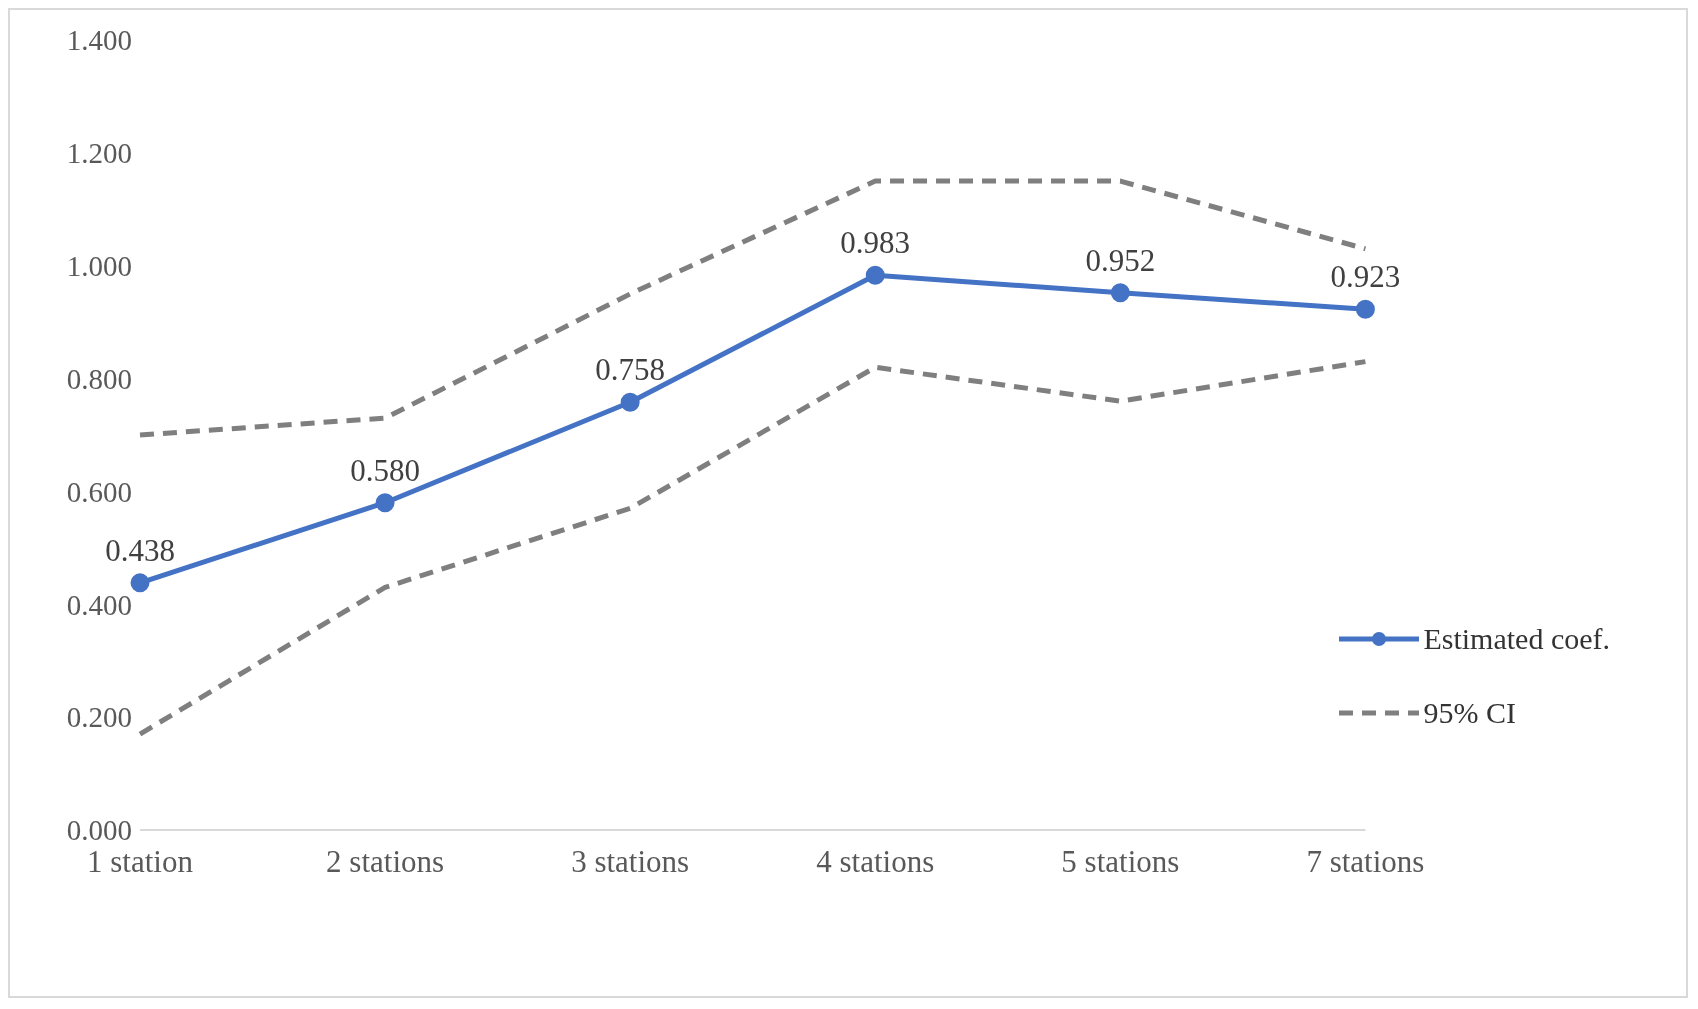 The image size is (1698, 1009). I want to click on x-tick-label: 1 station, so click(140, 862).